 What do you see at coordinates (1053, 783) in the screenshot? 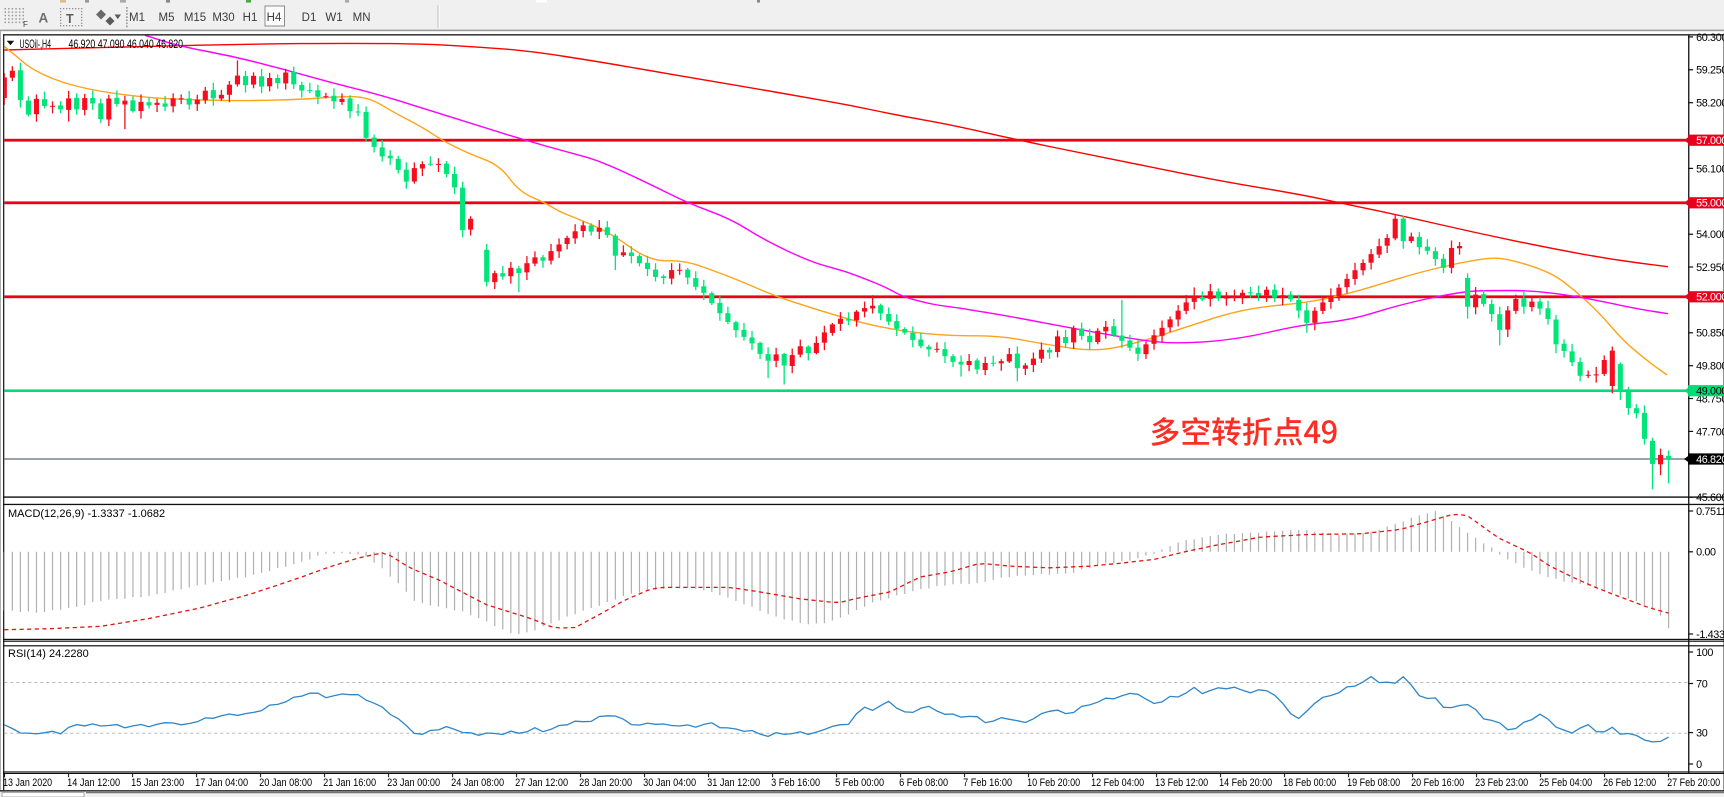
I see `svg-text: 10 Feb 20:00` at bounding box center [1053, 783].